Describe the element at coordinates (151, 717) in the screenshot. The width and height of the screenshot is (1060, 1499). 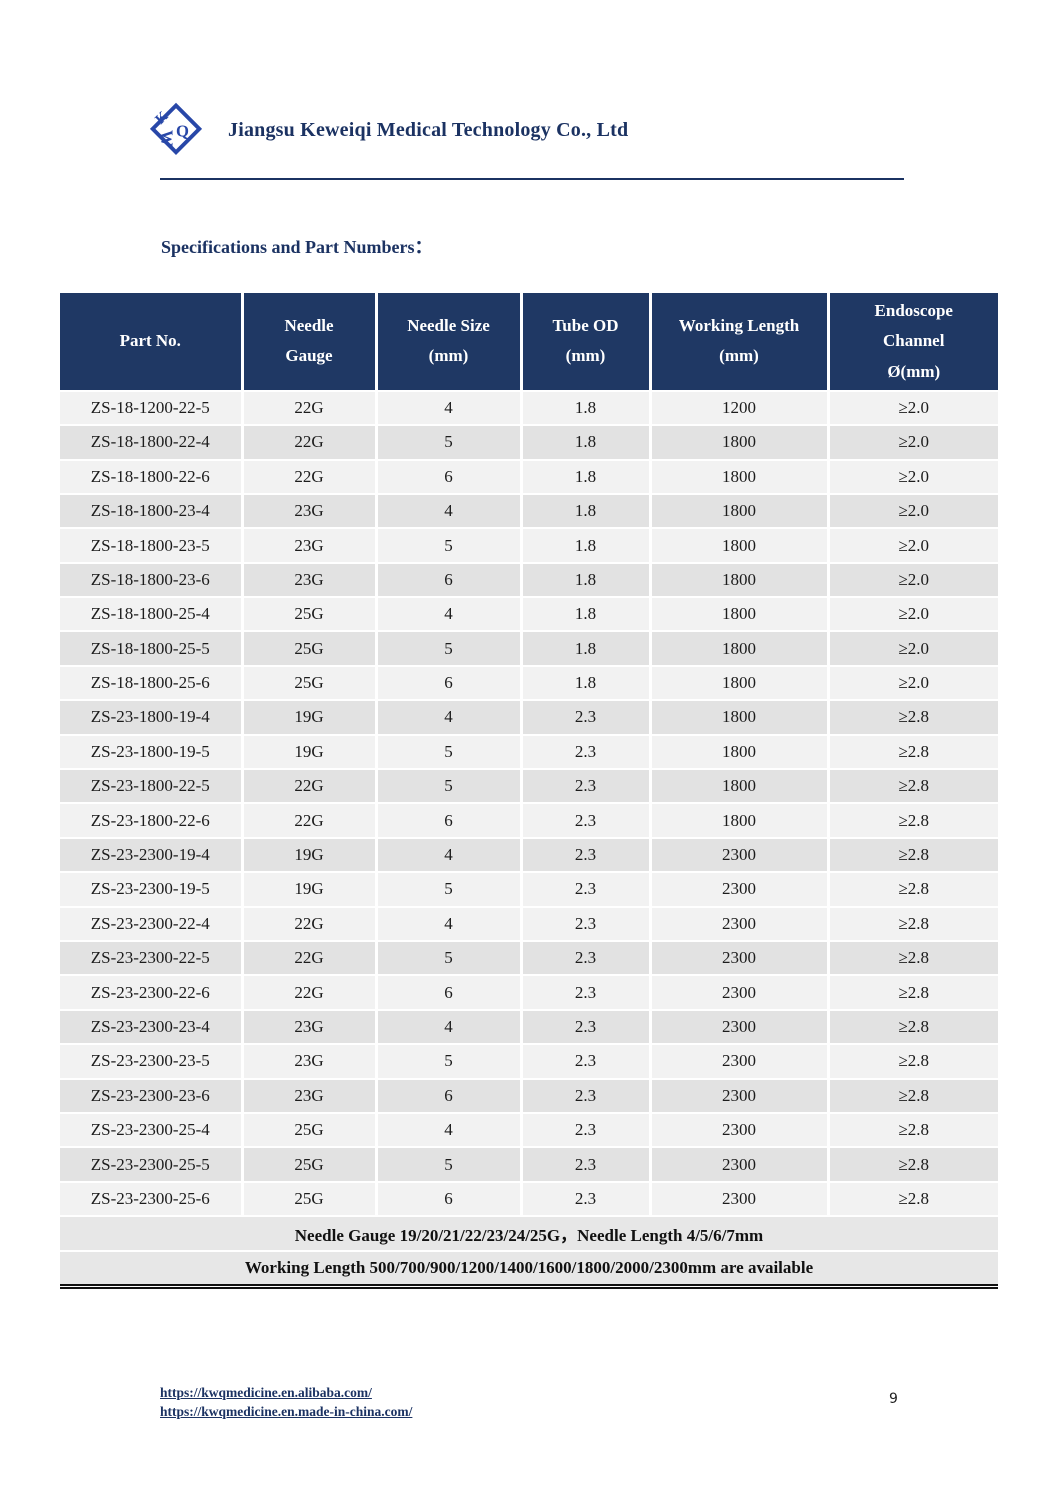
I see `table-cell: ZS-23-1800-19-4` at that location.